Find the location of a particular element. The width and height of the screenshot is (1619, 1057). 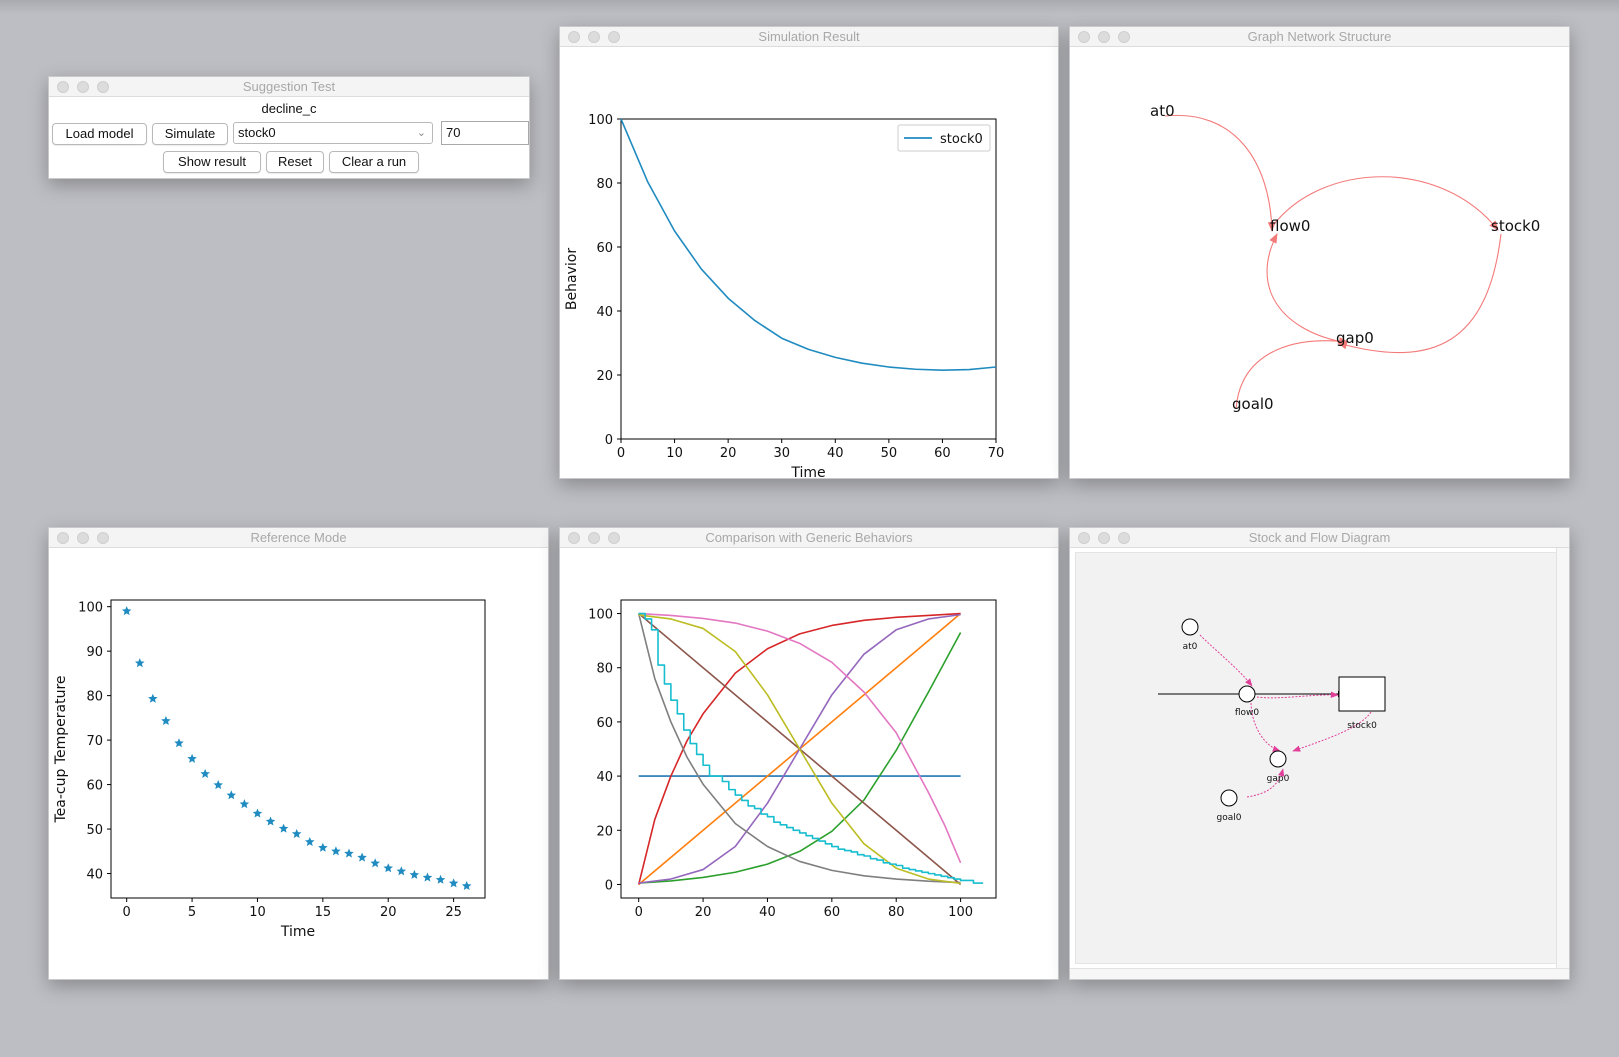

horizontal-scrollbar is located at coordinates (1319, 973).